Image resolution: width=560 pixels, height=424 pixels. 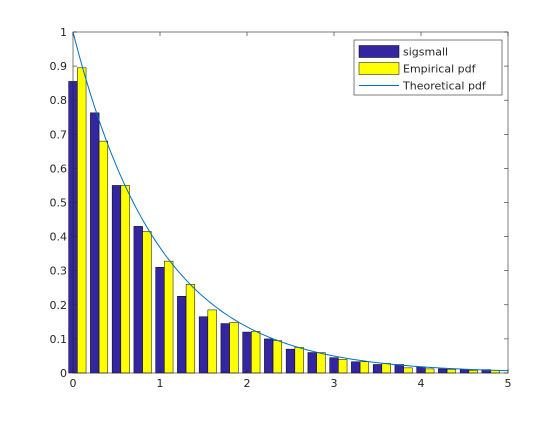 What do you see at coordinates (73, 383) in the screenshot?
I see `x-tick-label-0: 0` at bounding box center [73, 383].